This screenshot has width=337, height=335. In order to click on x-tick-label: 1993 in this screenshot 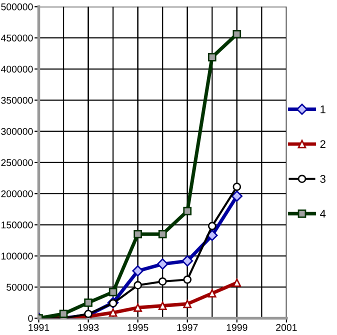, I will do `click(88, 327)`.